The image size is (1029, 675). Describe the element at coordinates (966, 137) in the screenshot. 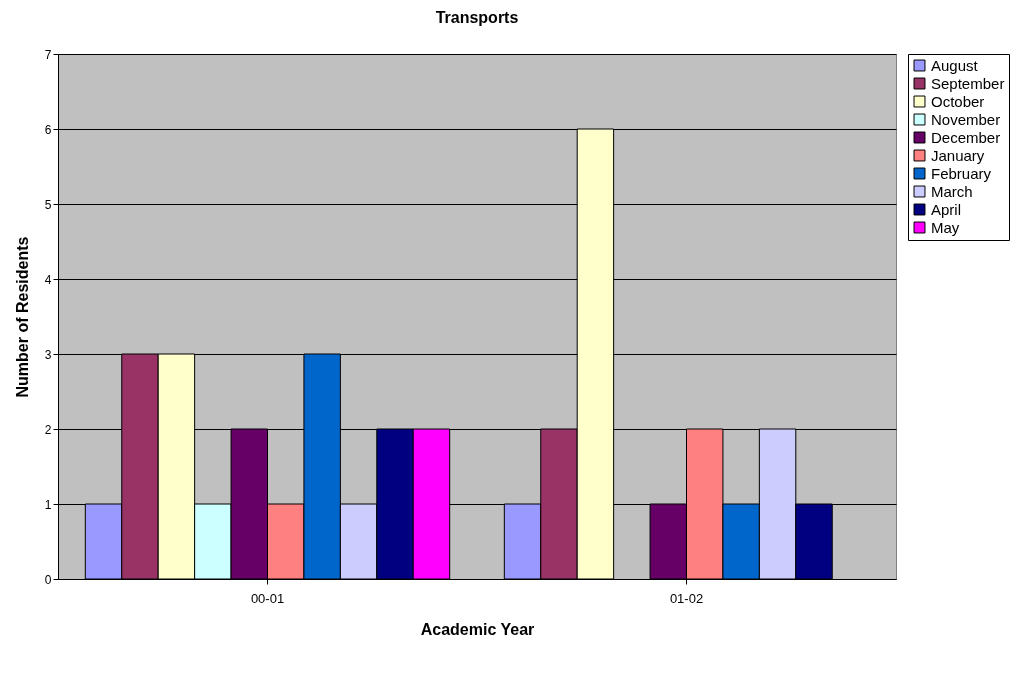

I see `legend-label: December` at that location.